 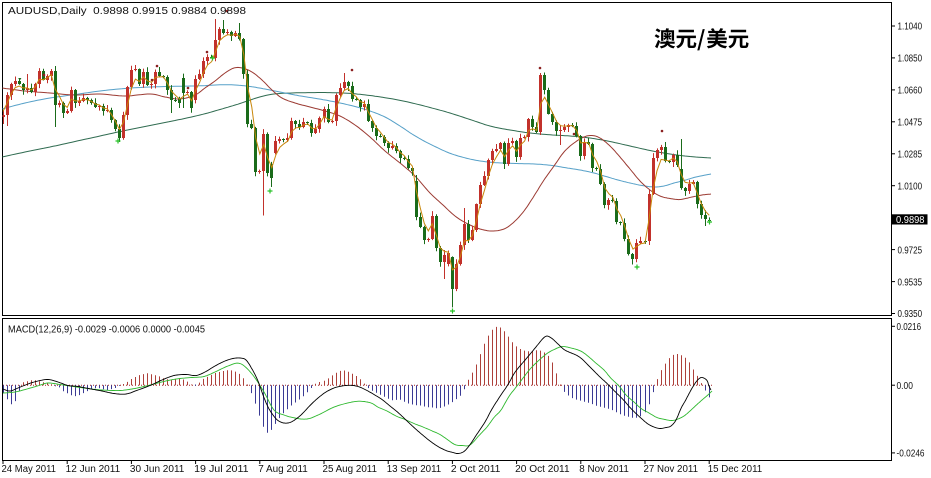 I want to click on svg-text: 1.1040, so click(x=910, y=27).